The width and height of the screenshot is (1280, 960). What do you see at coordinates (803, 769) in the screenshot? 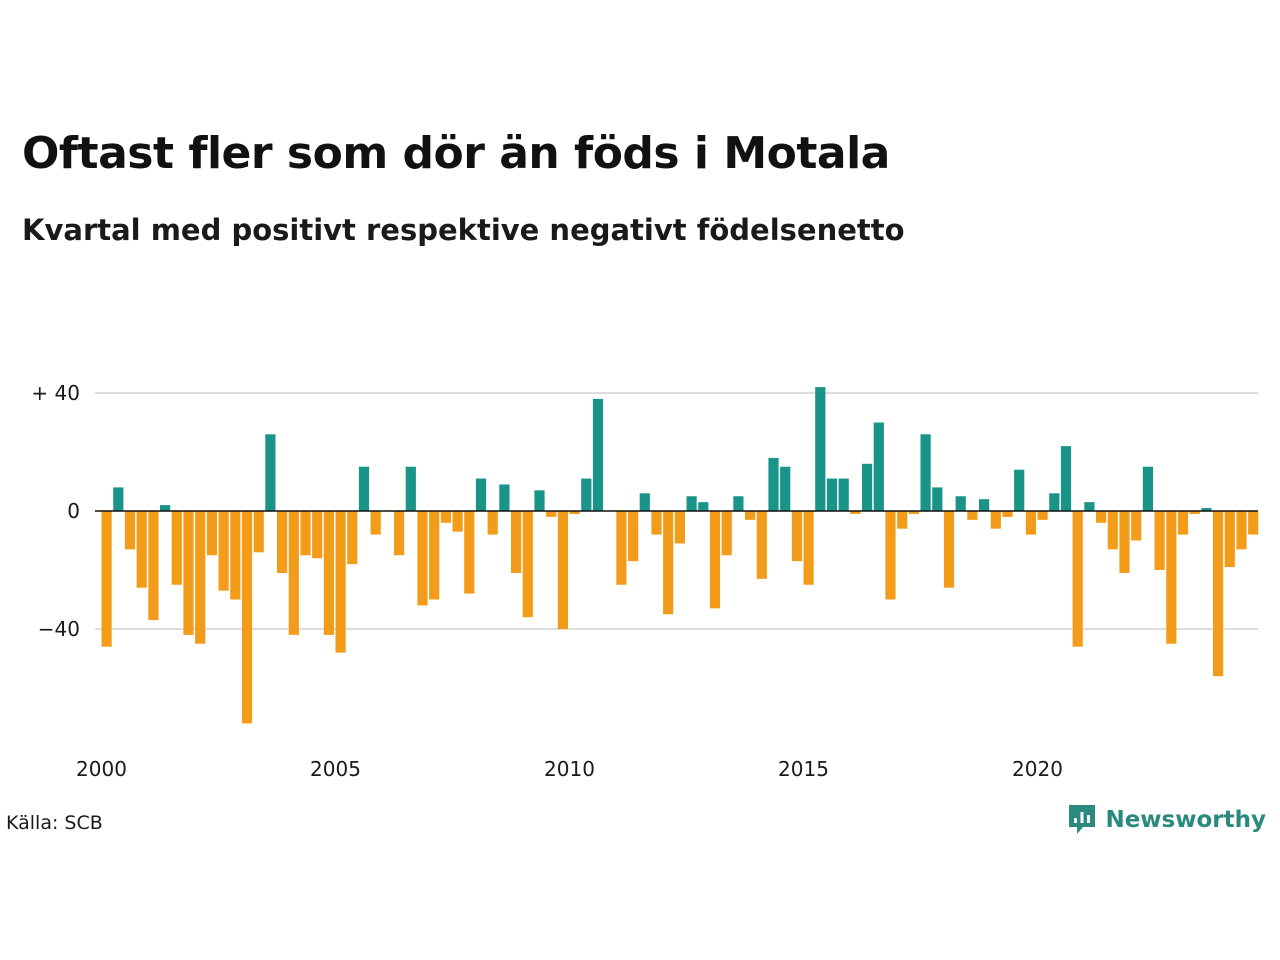
I see `x-tick-label: 2015` at bounding box center [803, 769].